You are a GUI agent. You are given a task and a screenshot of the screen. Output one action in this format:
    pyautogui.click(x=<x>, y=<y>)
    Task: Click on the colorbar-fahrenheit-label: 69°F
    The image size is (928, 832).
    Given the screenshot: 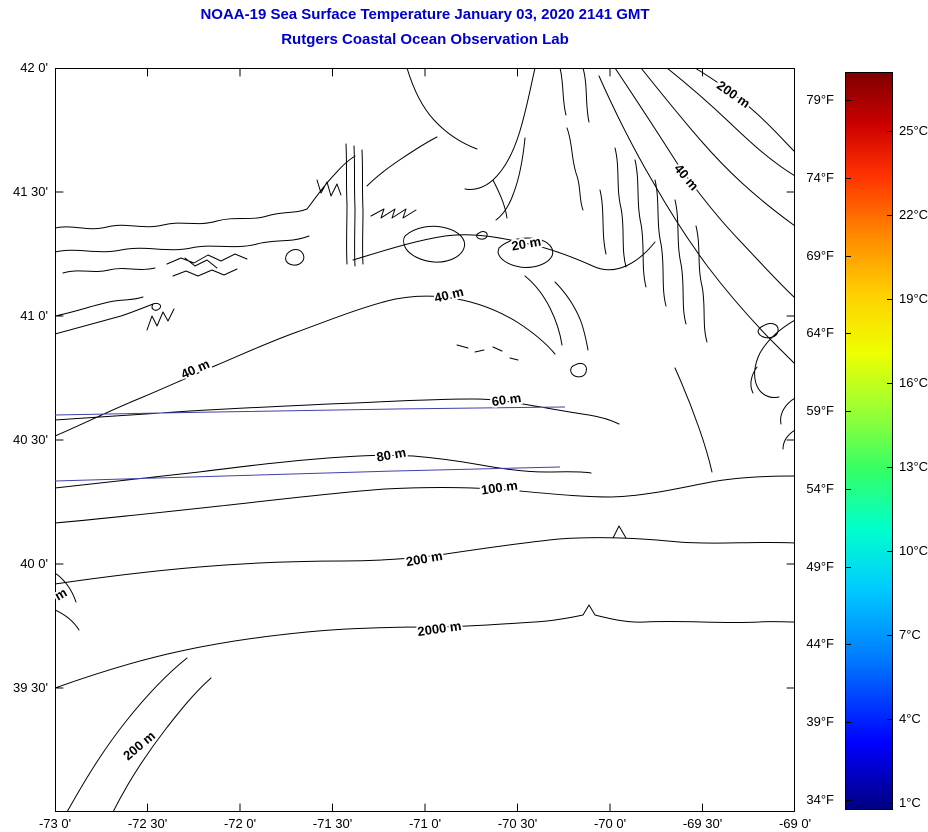 What is the action you would take?
    pyautogui.click(x=820, y=255)
    